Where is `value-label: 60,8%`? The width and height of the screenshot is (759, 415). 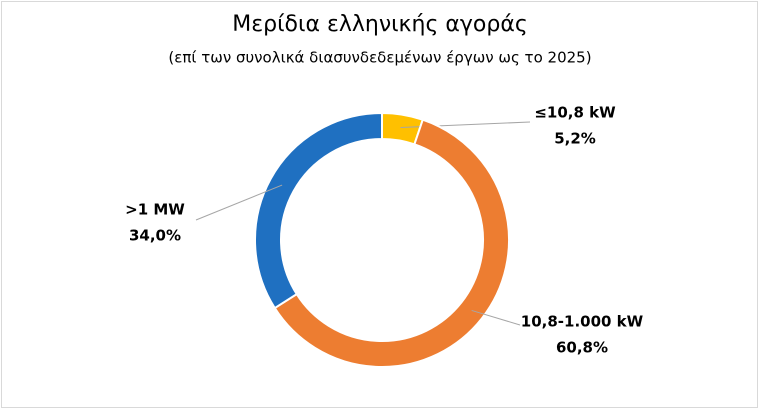
value-label: 60,8% is located at coordinates (582, 348).